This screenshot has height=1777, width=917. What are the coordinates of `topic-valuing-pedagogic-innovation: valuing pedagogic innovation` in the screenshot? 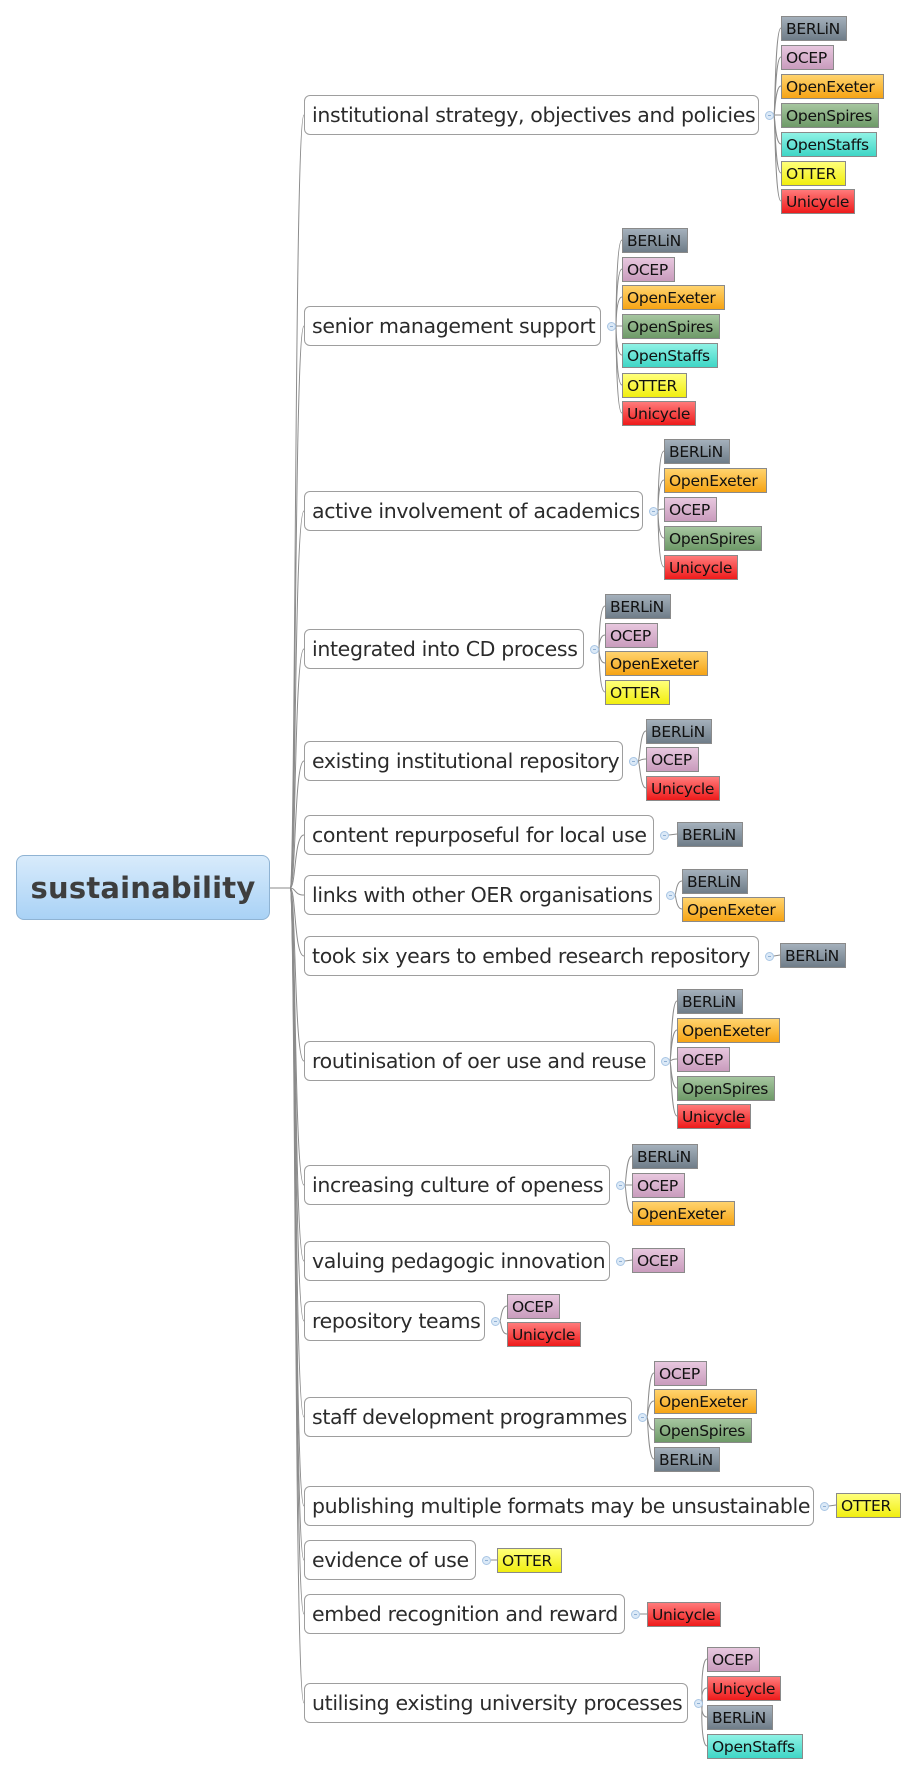 It's located at (457, 1261).